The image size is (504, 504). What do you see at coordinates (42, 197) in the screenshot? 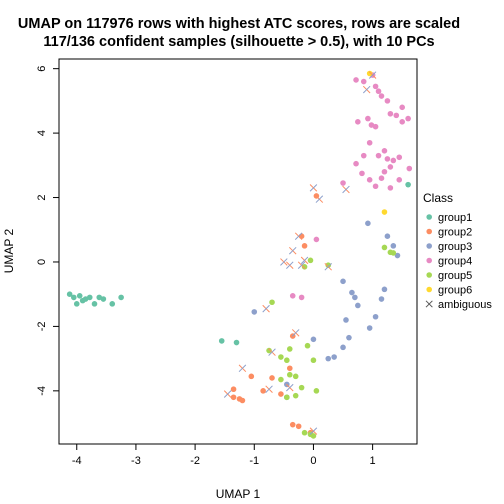
I see `y-tick-label: 2` at bounding box center [42, 197].